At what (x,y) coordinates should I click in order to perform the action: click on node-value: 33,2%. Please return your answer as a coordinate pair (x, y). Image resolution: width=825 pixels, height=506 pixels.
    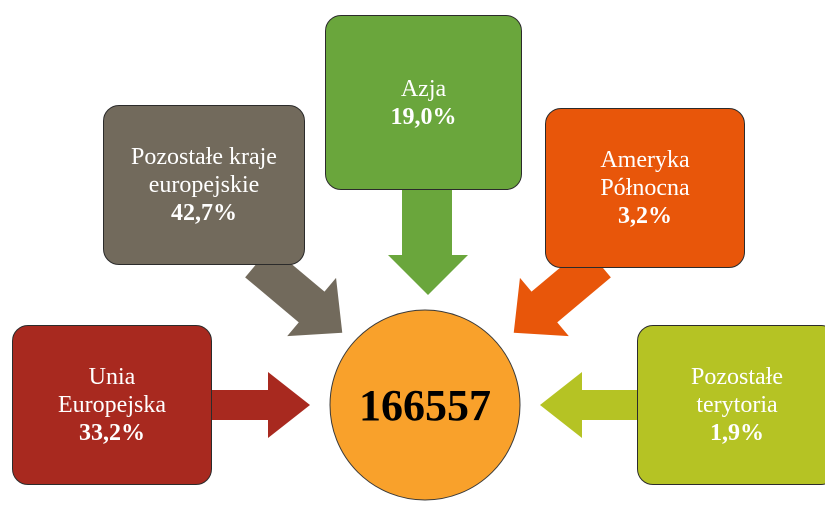
    Looking at the image, I should click on (112, 433).